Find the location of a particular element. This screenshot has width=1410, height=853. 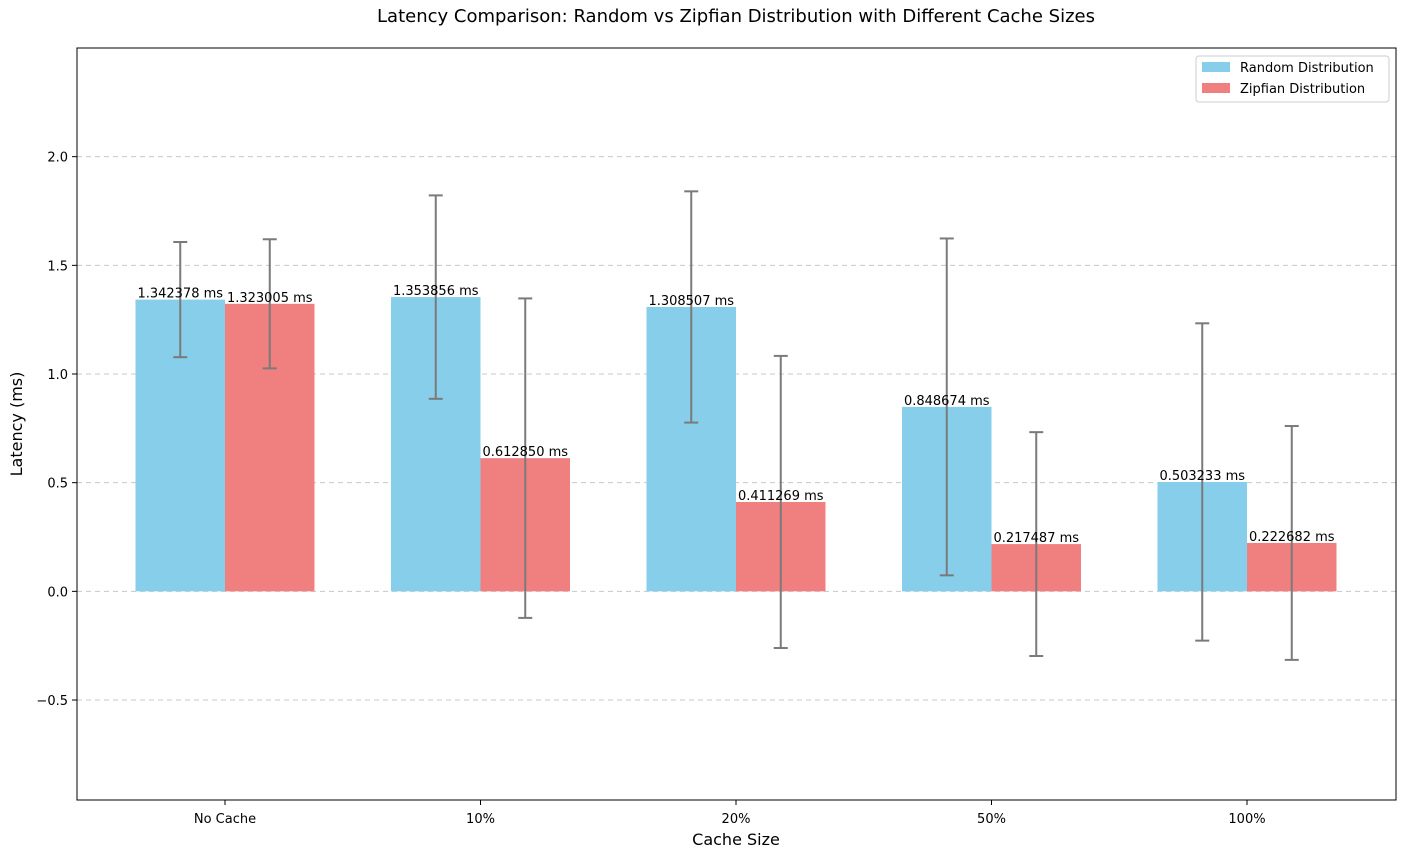

y-axis-label: Latency (ms) is located at coordinates (16, 424).